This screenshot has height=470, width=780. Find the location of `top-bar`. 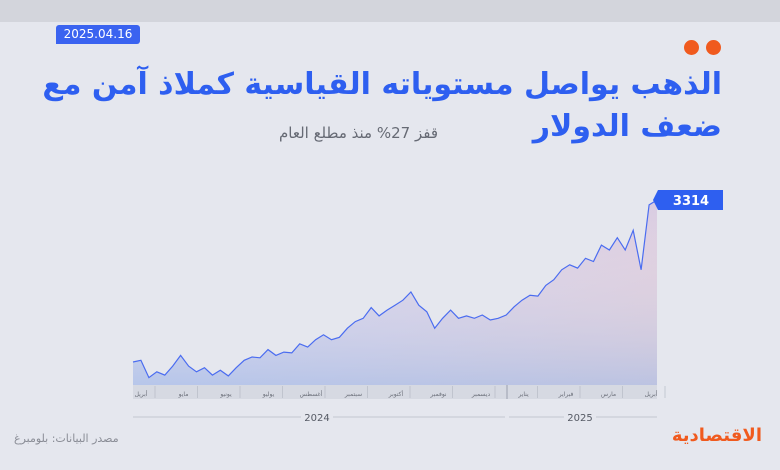

top-bar is located at coordinates (390, 11).